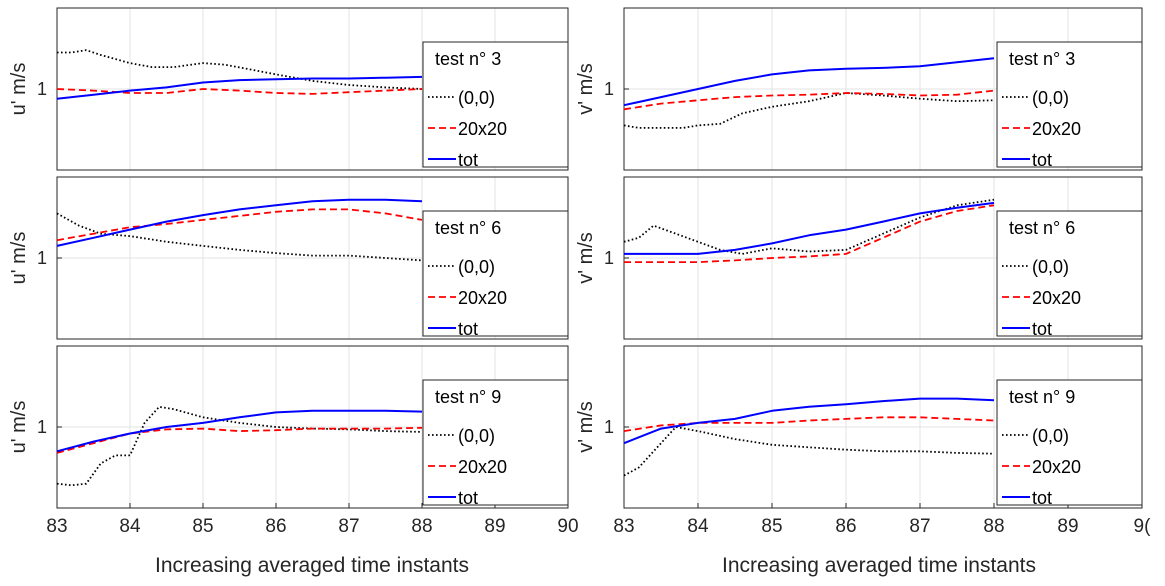 The image size is (1165, 586). I want to click on x-axis-label-right: Increasing averaged time instants, so click(879, 565).